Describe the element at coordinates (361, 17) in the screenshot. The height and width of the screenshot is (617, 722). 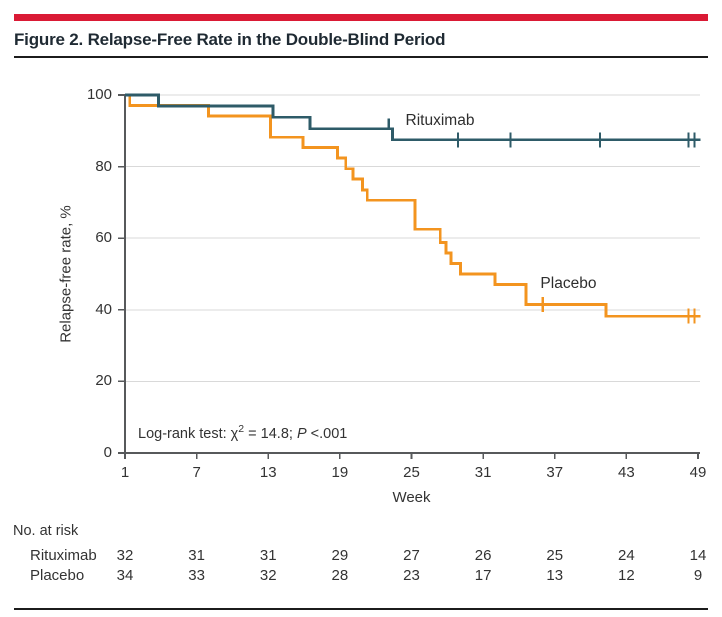
I see `accent-bar` at that location.